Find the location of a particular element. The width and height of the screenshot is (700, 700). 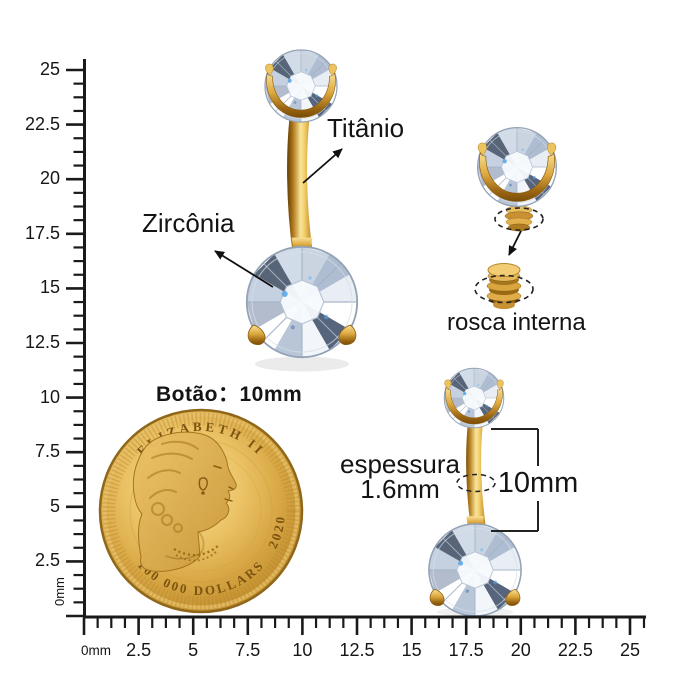

screw-dashed-circle is located at coordinates (504, 289).